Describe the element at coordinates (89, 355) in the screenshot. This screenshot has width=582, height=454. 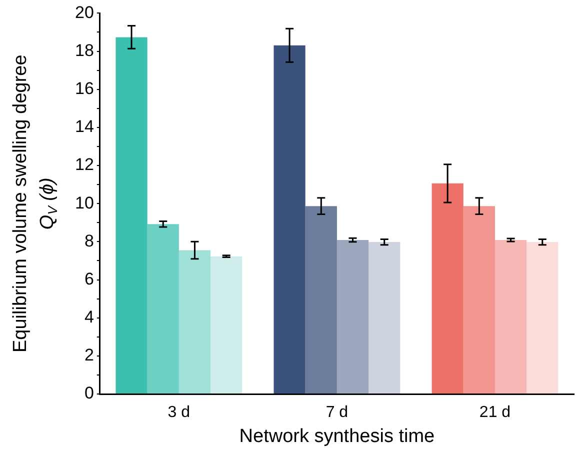
I see `y-tick-label: 2` at that location.